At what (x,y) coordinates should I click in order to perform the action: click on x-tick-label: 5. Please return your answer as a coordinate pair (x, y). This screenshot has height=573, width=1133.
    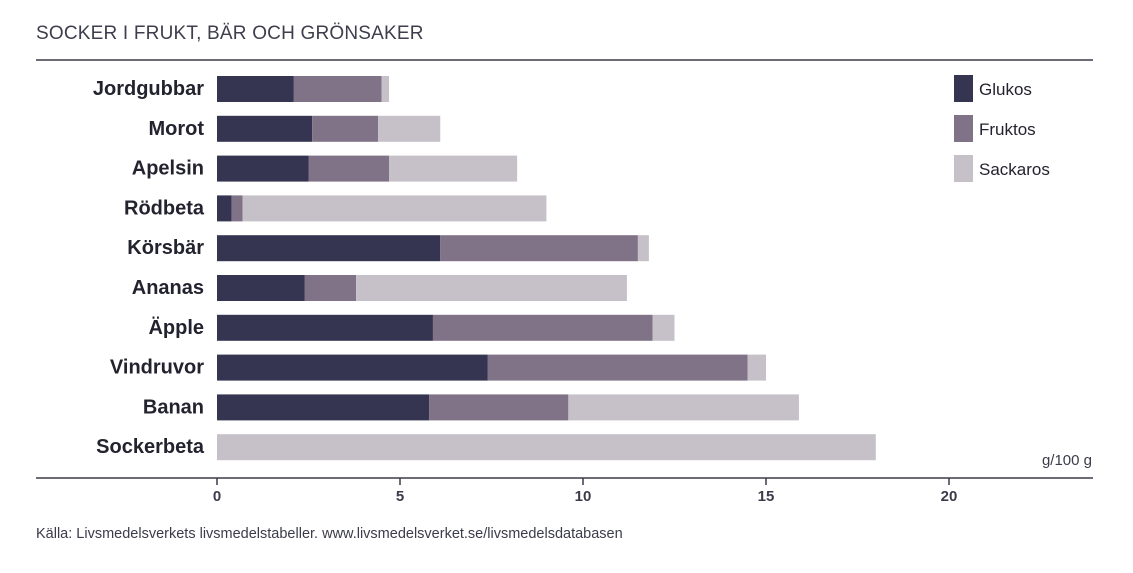
    Looking at the image, I should click on (400, 496).